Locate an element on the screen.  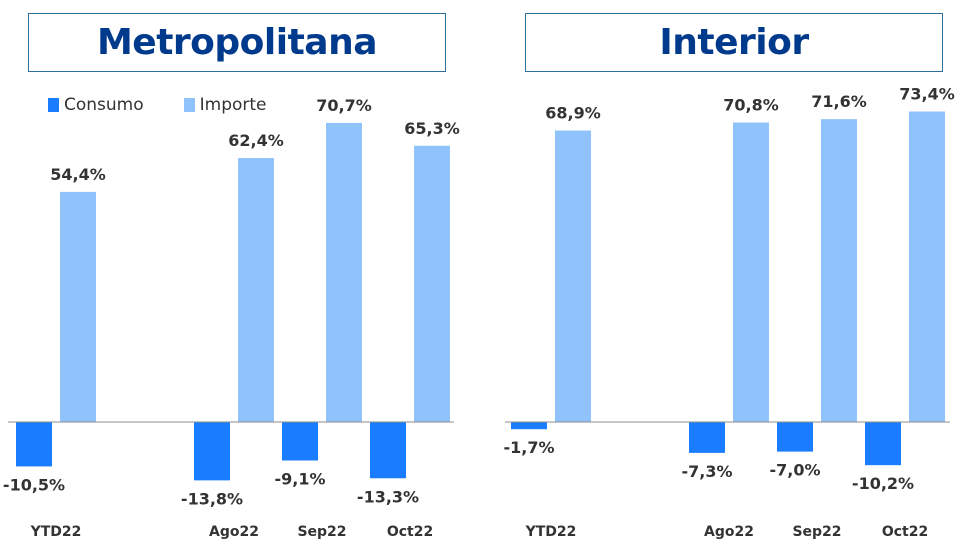
legend-item-importe: Importe is located at coordinates (225, 105).